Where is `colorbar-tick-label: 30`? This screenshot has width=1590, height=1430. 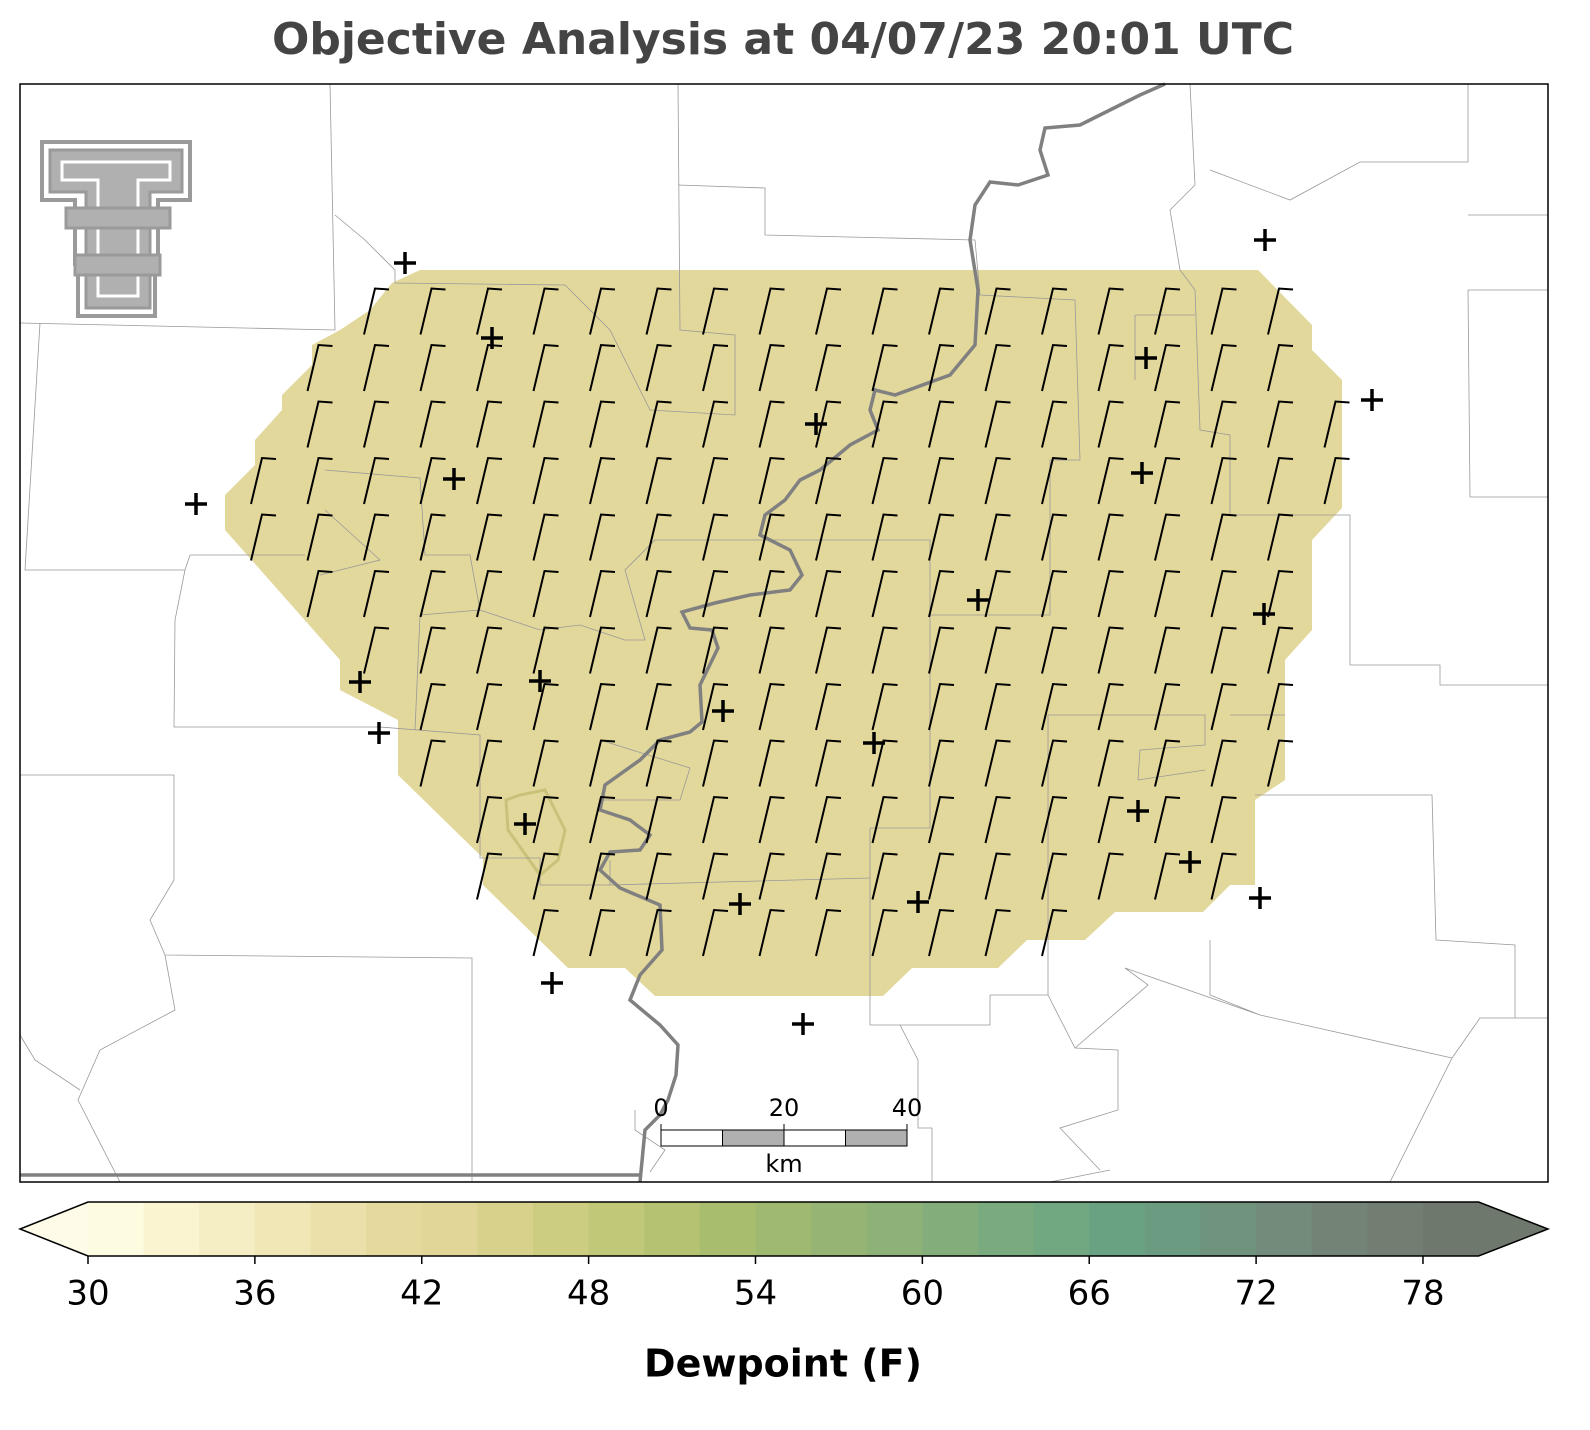
colorbar-tick-label: 30 is located at coordinates (87, 1294).